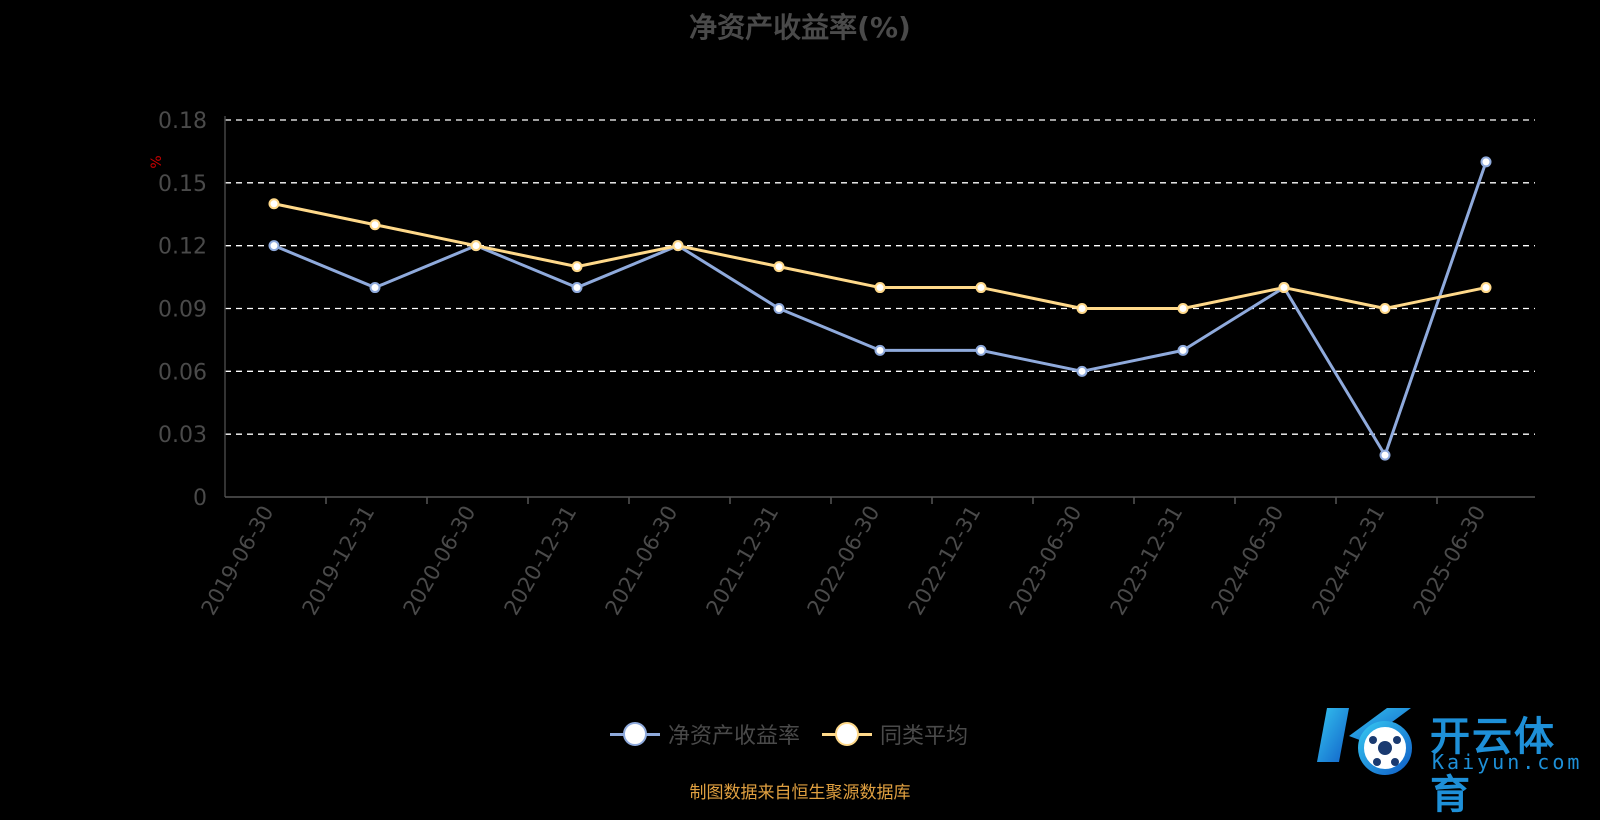 This screenshot has height=820, width=1600. I want to click on legend-roe-marker, so click(635, 734).